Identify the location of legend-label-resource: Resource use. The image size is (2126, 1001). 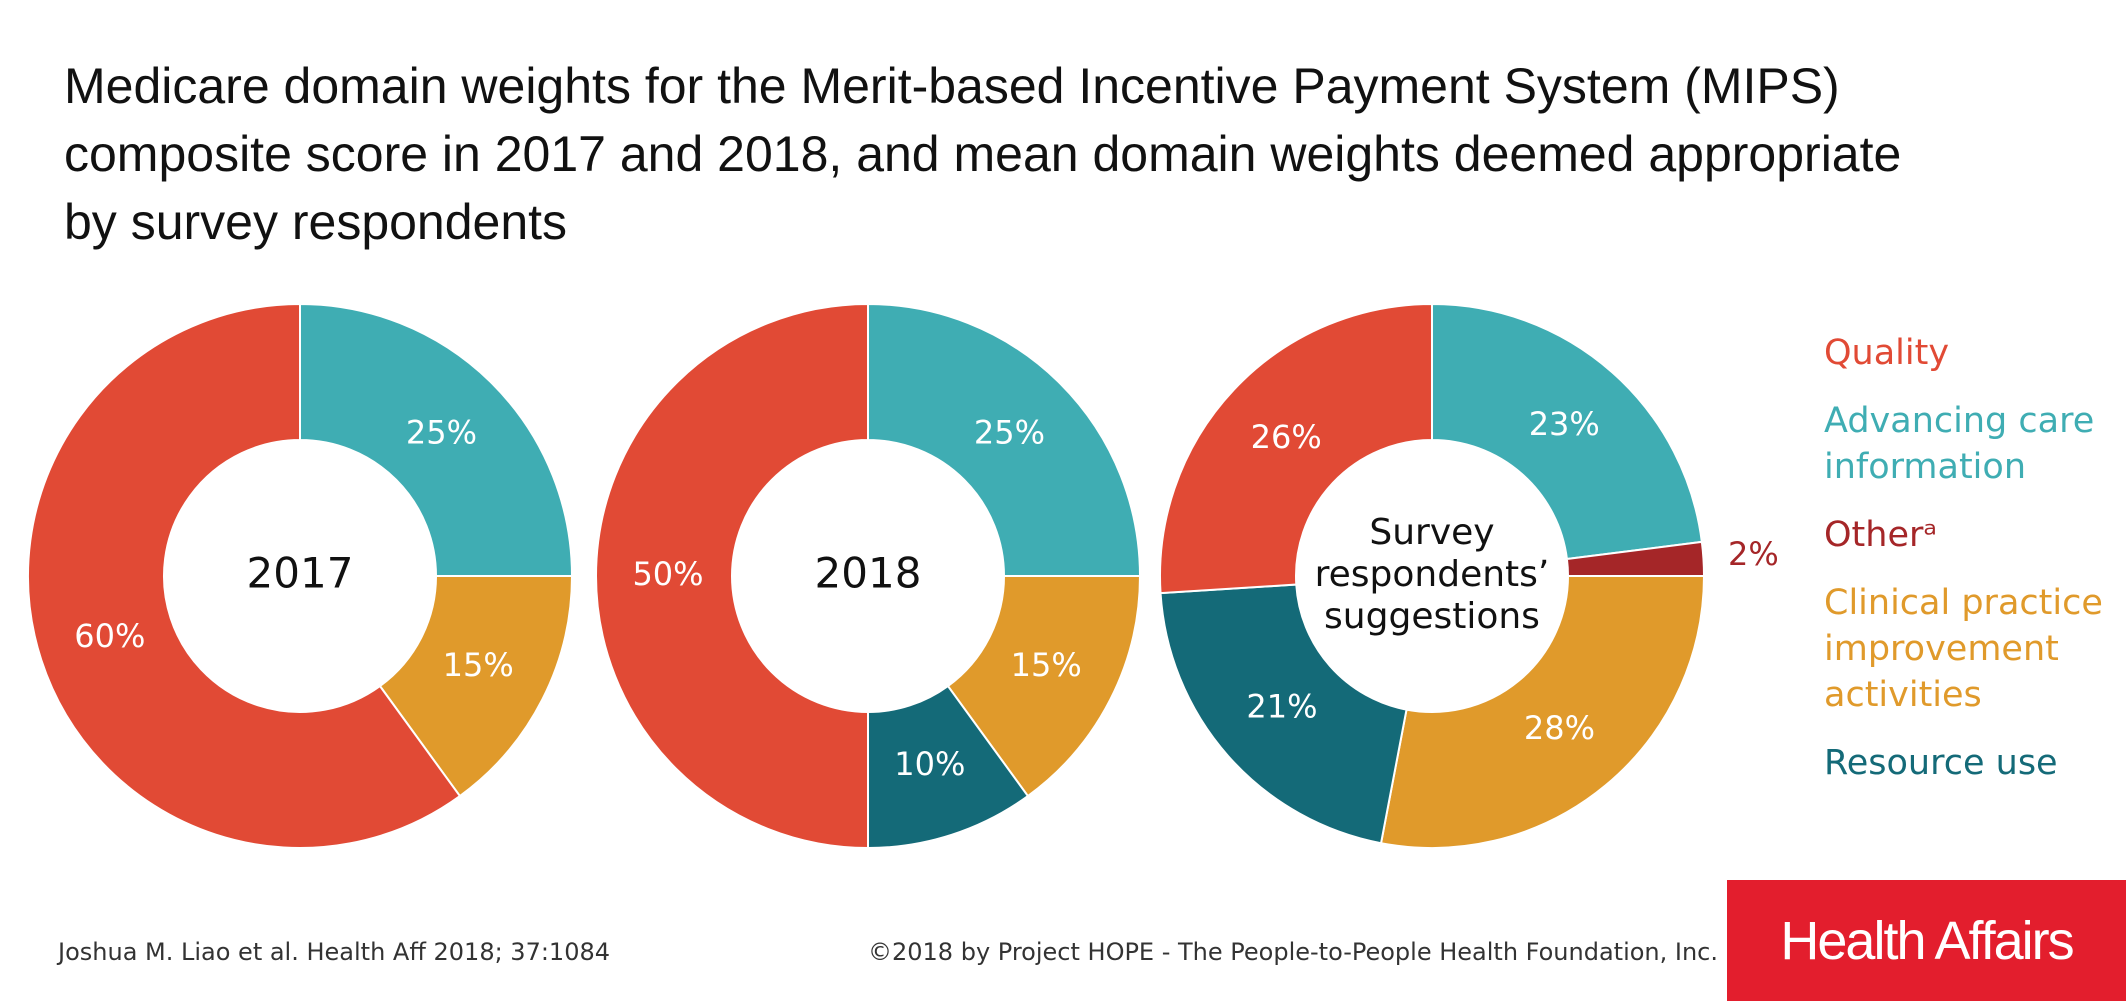
(1941, 763).